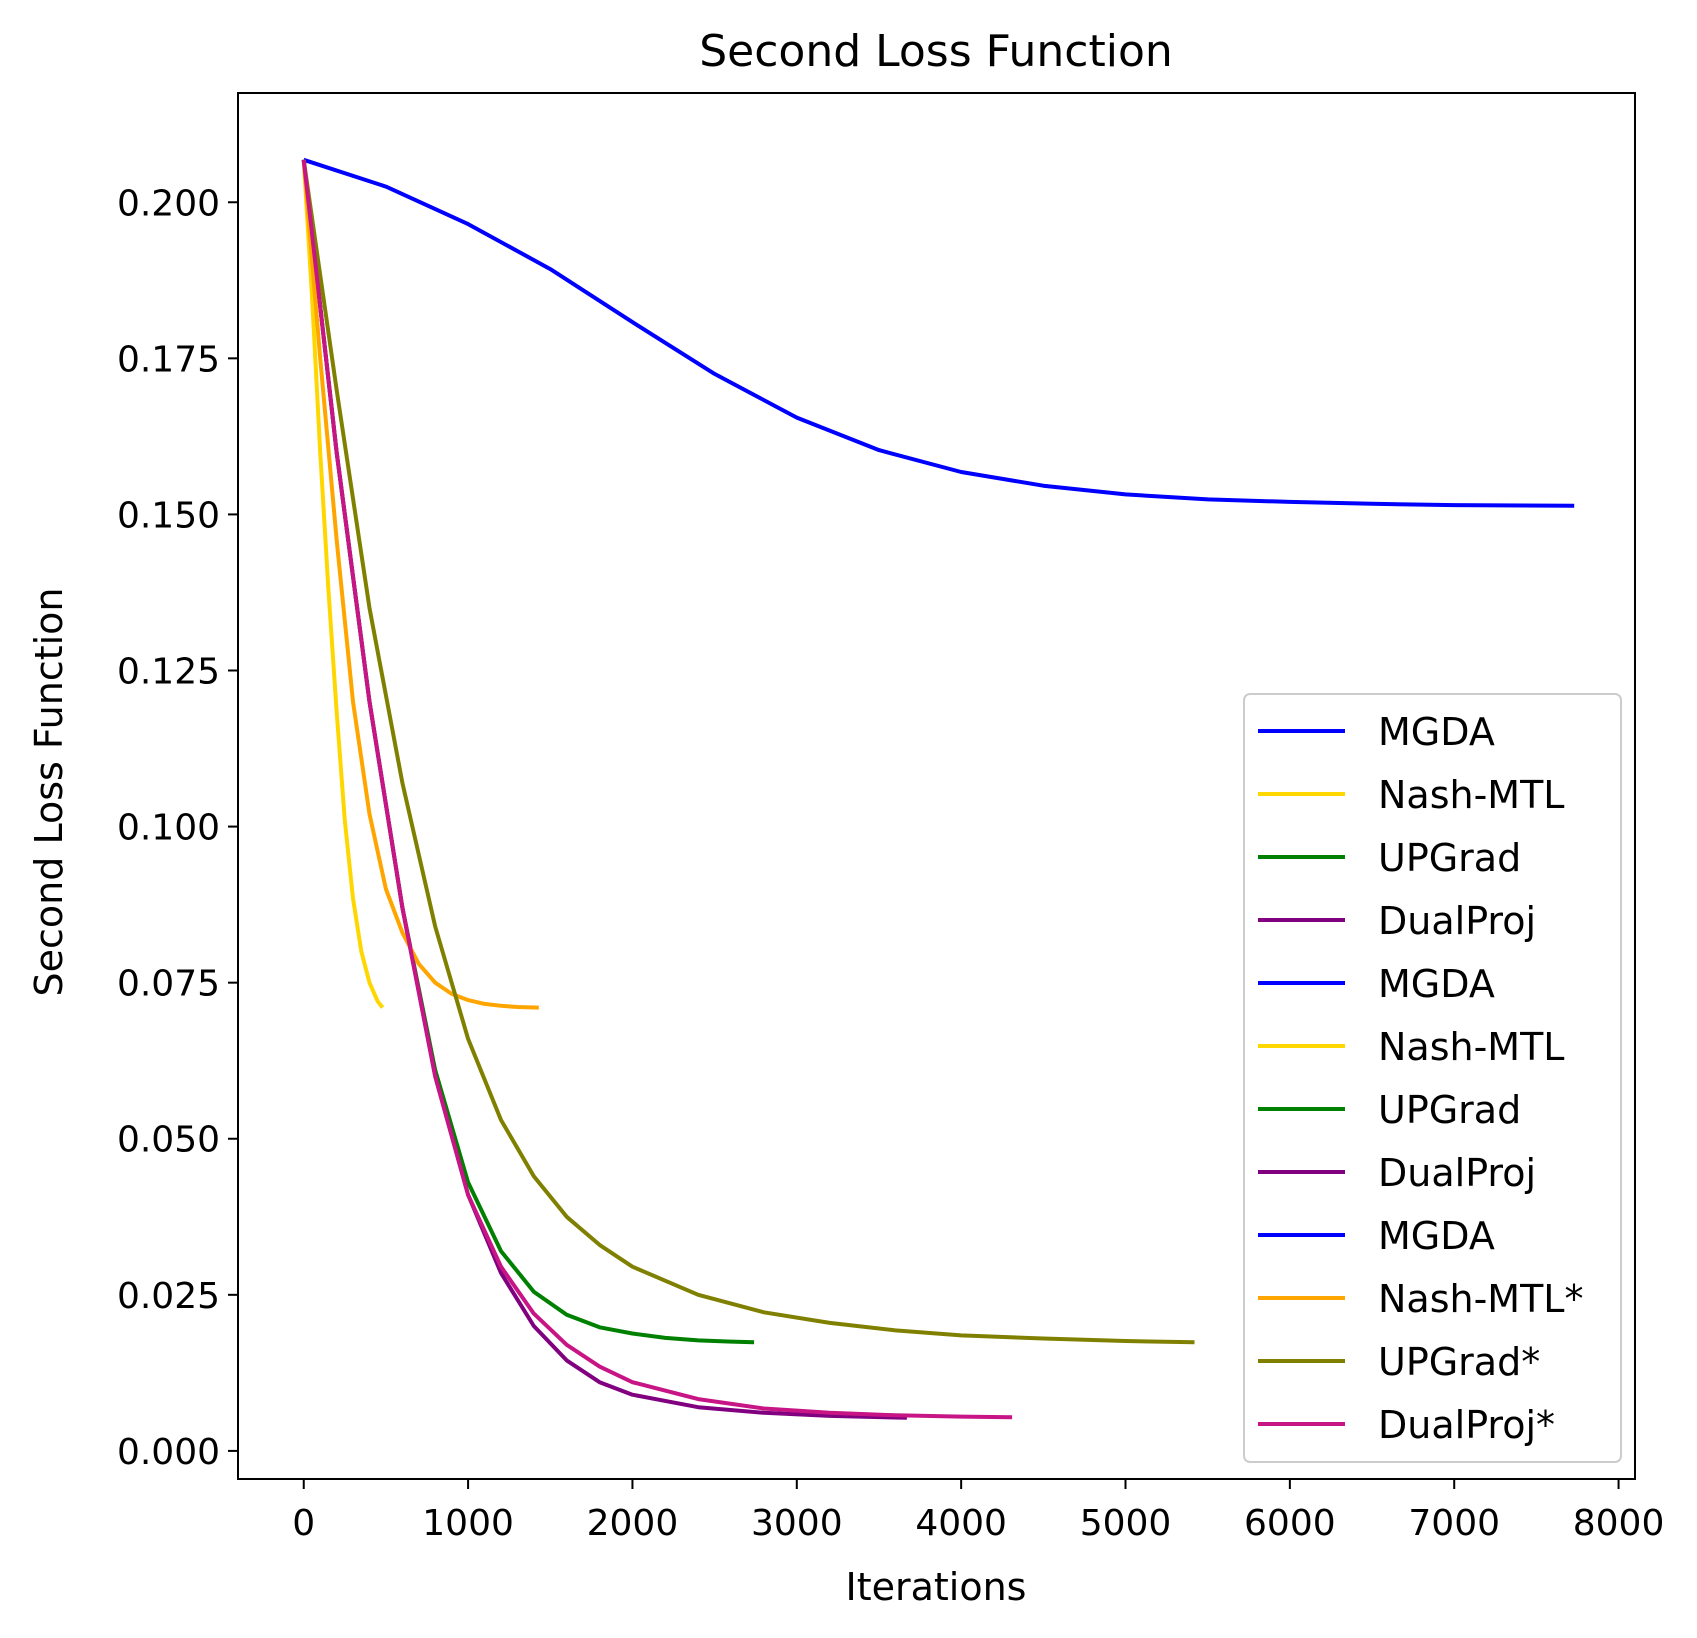  Describe the element at coordinates (168, 1452) in the screenshot. I see `y-tick-label: 0.000` at that location.